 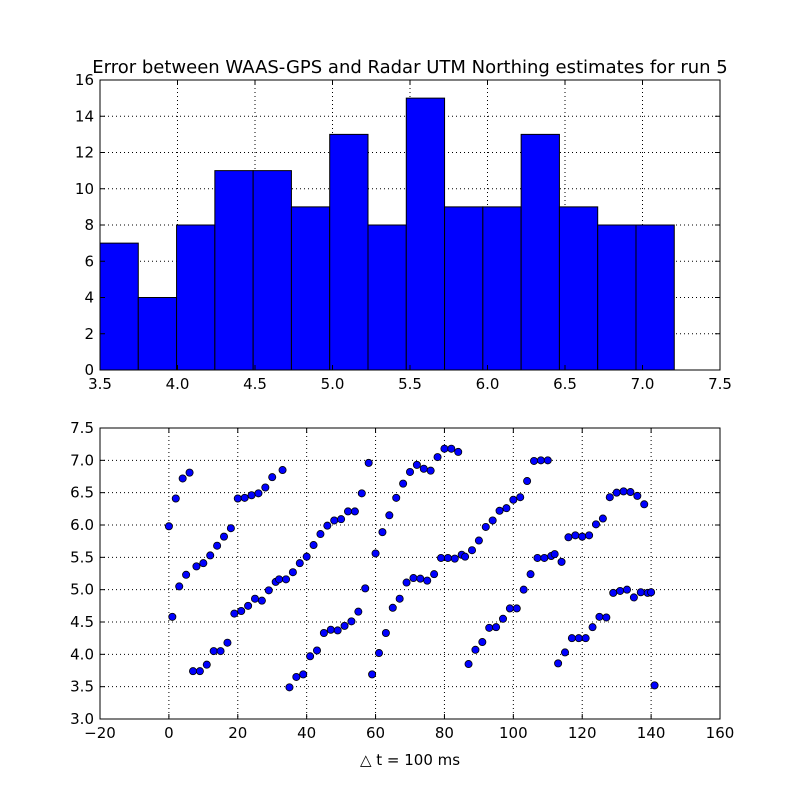 What do you see at coordinates (720, 384) in the screenshot?
I see `histogram-x-tick-label: 7.5` at bounding box center [720, 384].